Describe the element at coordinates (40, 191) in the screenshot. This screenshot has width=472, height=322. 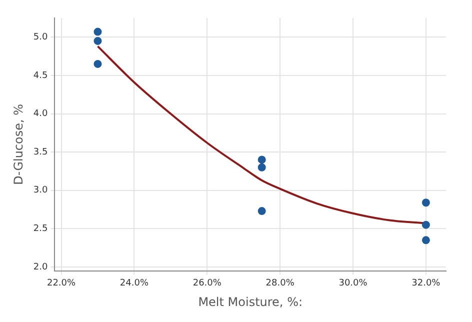
I see `y-tick-label: 3.0` at that location.